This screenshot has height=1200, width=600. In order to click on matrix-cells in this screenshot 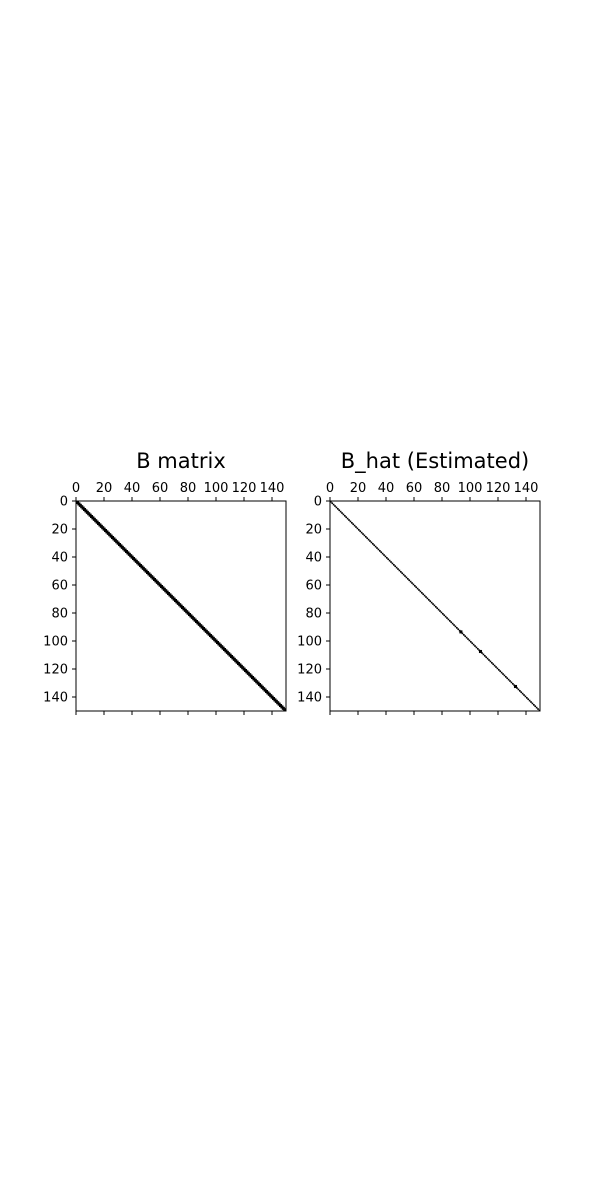, I will do `click(181, 606)`.